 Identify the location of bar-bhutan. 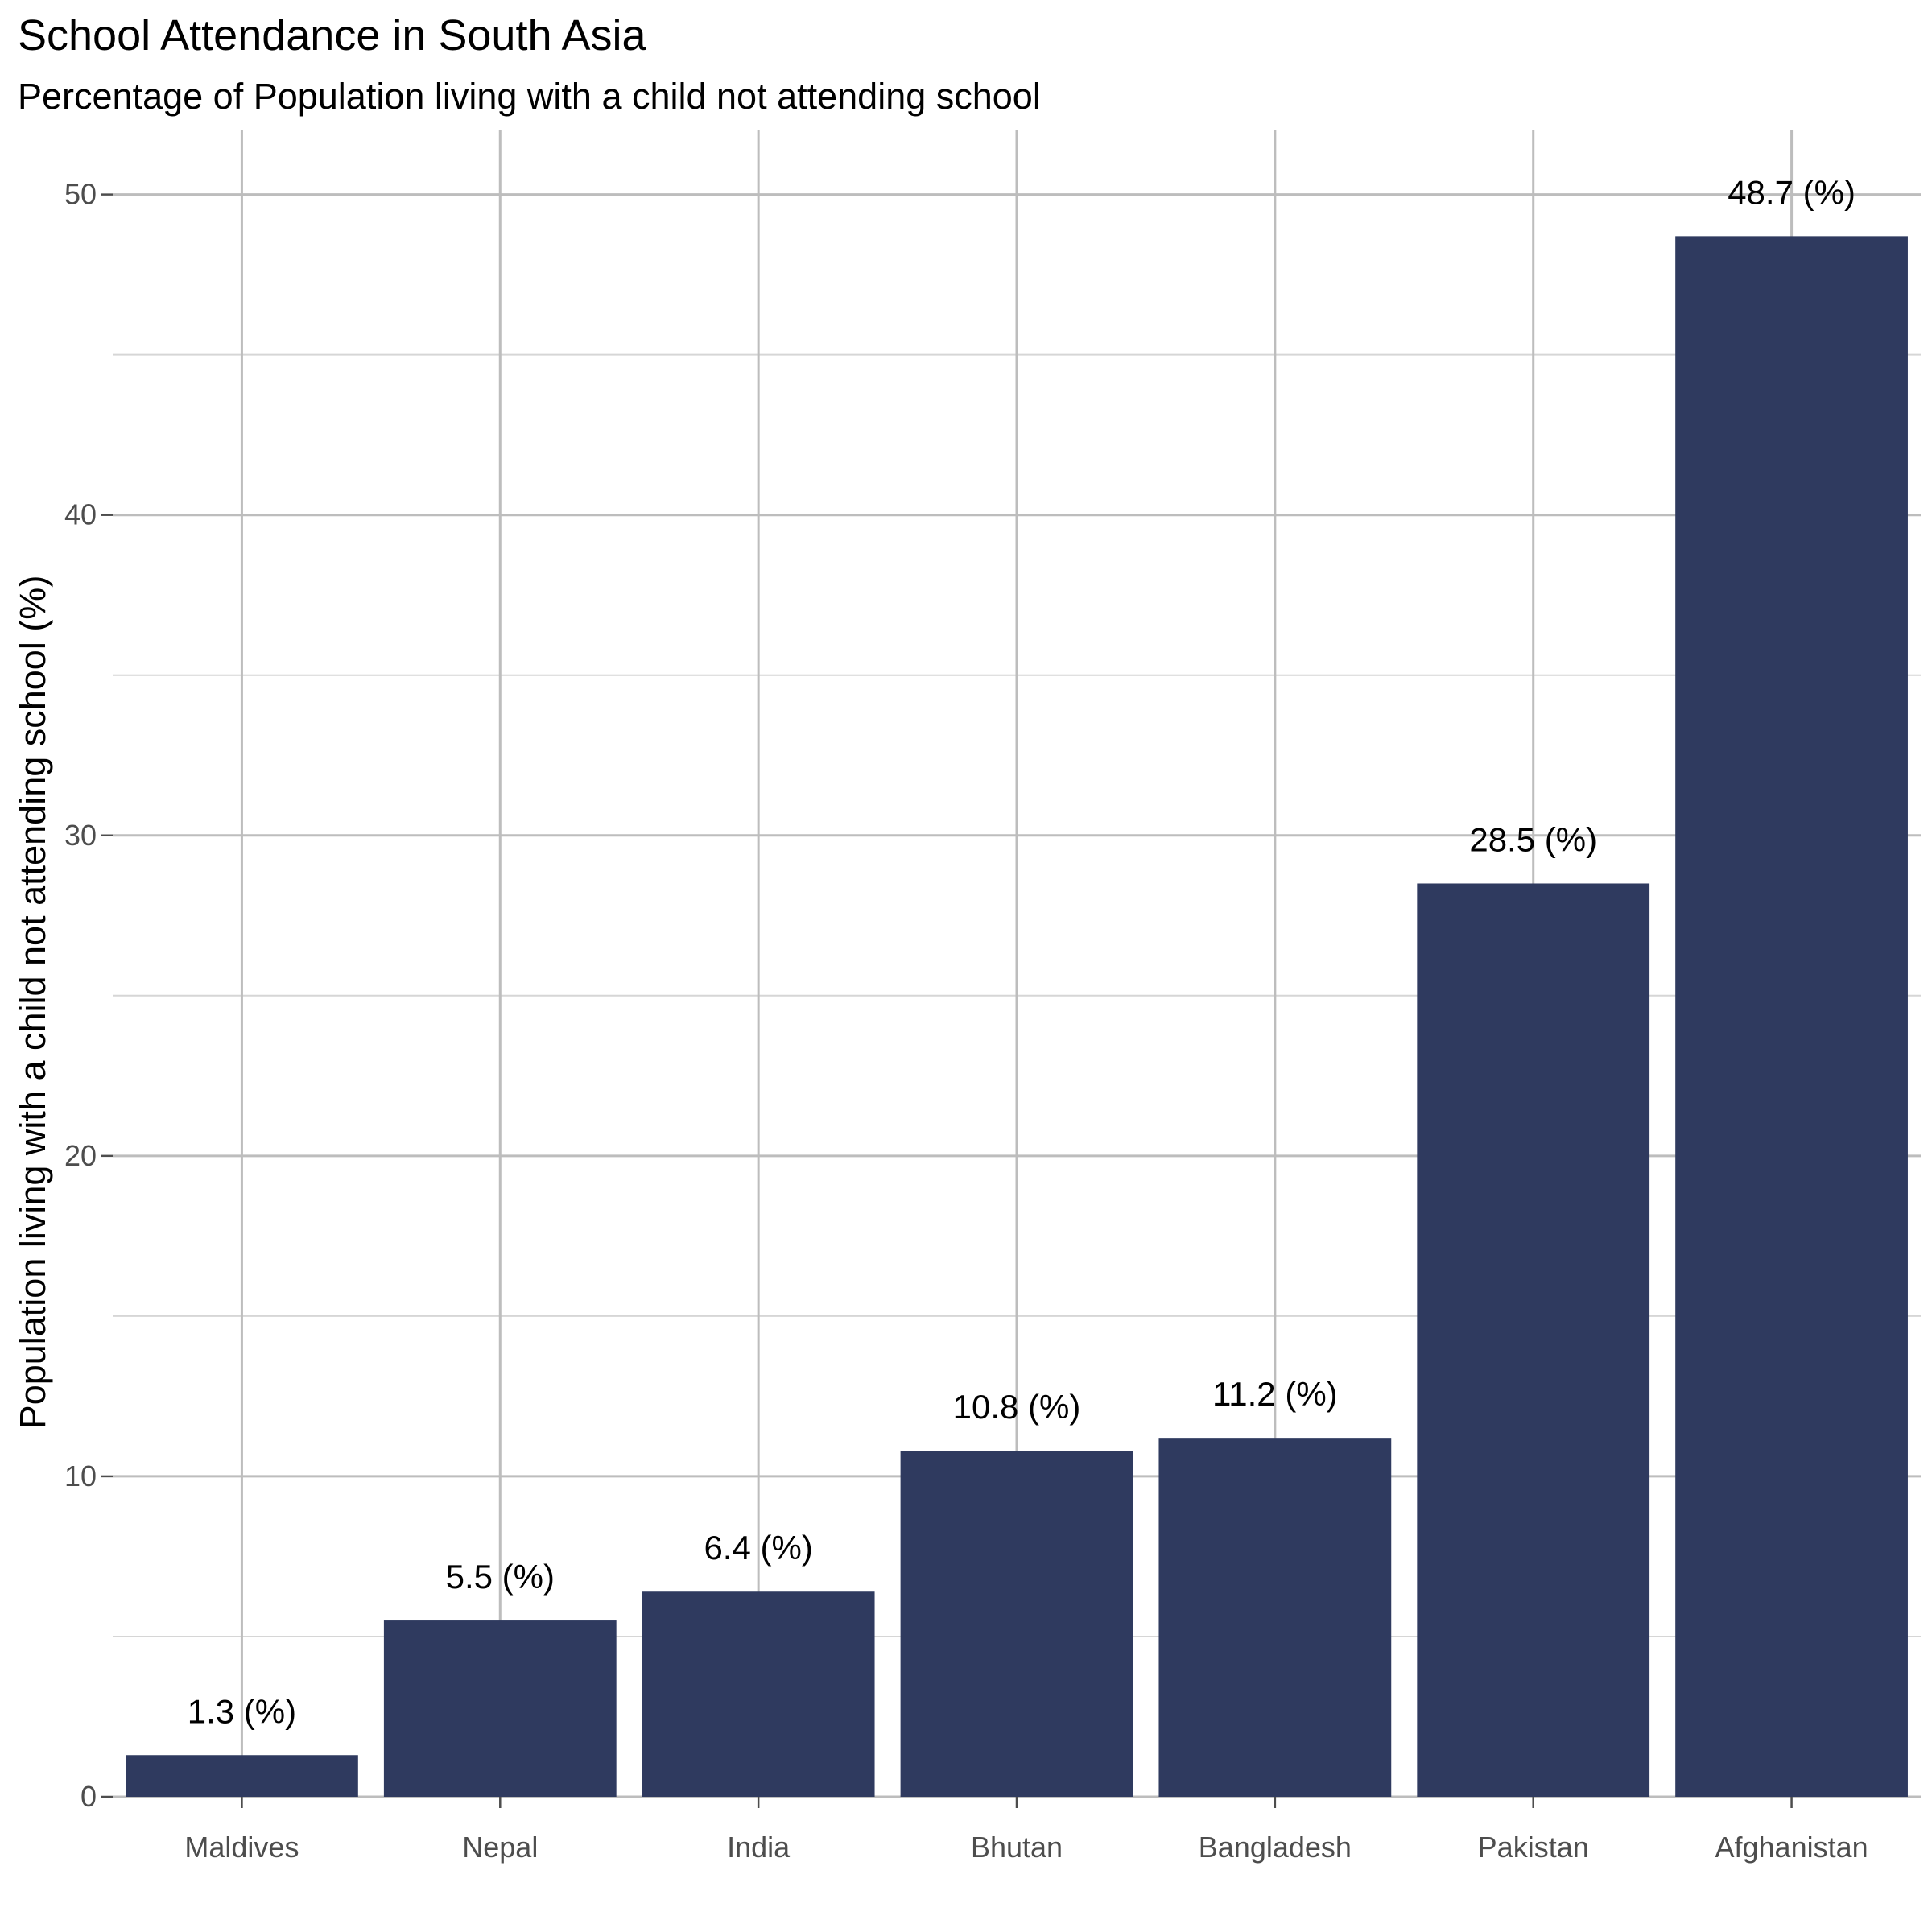
(1016, 1624).